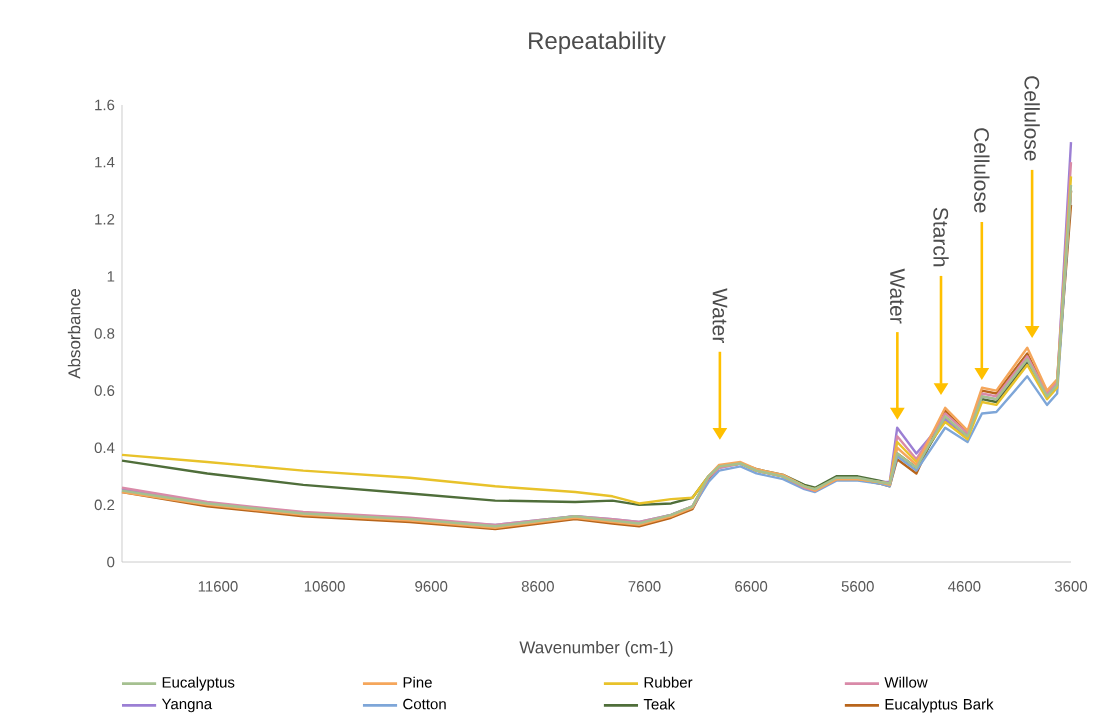 The height and width of the screenshot is (727, 1117). What do you see at coordinates (668, 682) in the screenshot?
I see `legend-label: Rubber` at bounding box center [668, 682].